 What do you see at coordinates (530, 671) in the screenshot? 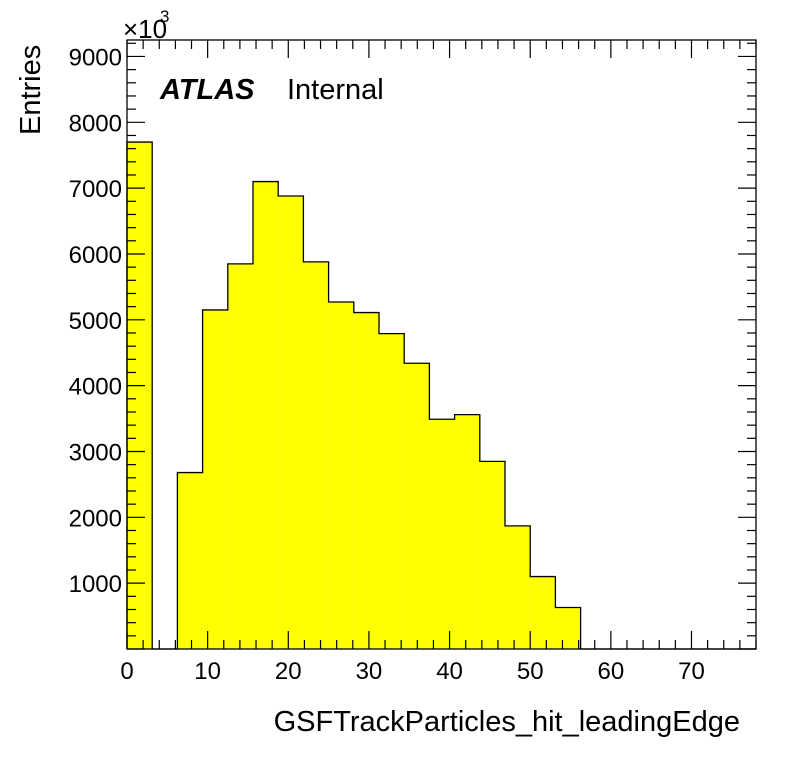
I see `x-tick-label: 50` at bounding box center [530, 671].